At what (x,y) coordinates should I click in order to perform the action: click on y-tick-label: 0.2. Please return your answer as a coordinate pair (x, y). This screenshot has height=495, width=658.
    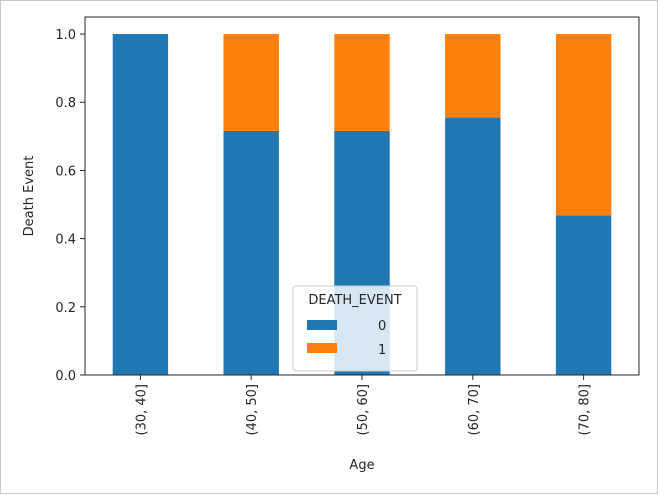
    Looking at the image, I should click on (65, 308).